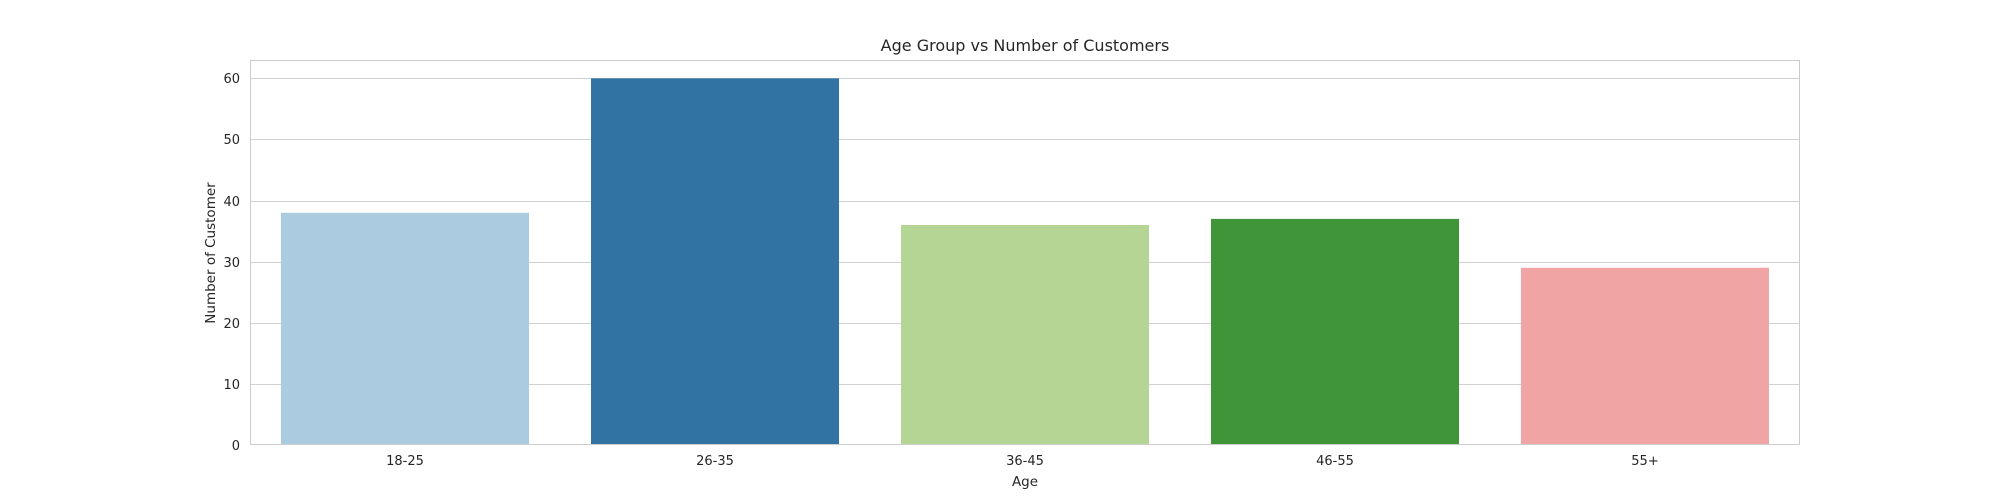 The width and height of the screenshot is (2000, 500). Describe the element at coordinates (231, 140) in the screenshot. I see `y-tick-label: 50` at that location.